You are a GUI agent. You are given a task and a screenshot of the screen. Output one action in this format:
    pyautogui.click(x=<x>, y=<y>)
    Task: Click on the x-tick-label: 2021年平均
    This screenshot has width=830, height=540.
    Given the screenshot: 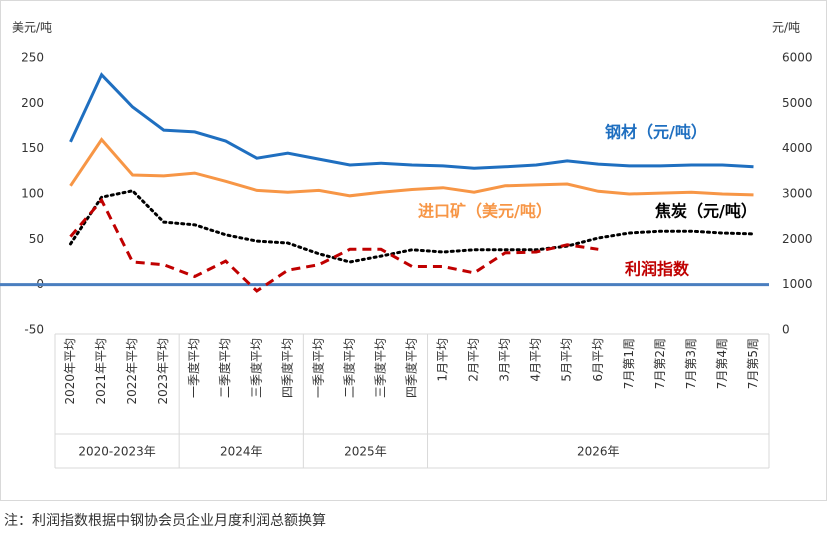 What is the action you would take?
    pyautogui.click(x=101, y=371)
    